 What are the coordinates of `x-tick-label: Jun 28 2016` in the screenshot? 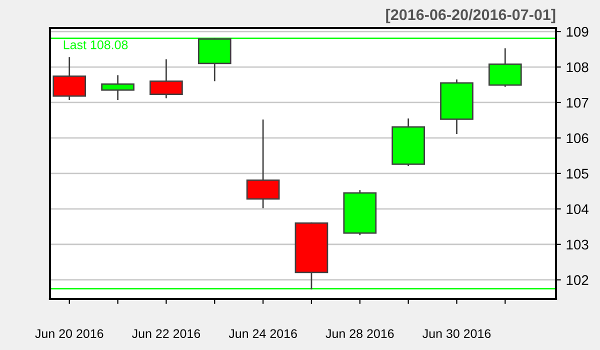 It's located at (360, 333).